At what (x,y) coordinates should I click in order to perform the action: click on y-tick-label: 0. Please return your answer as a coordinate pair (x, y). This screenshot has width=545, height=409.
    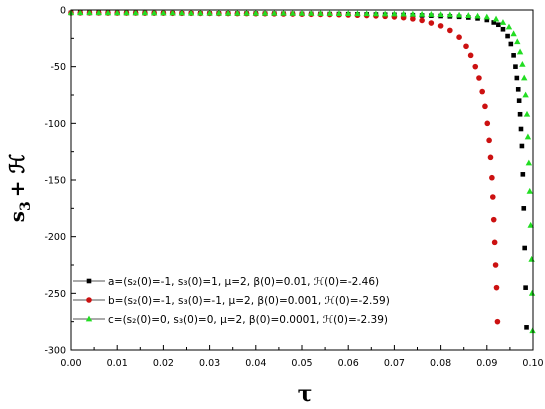
    Looking at the image, I should click on (63, 11).